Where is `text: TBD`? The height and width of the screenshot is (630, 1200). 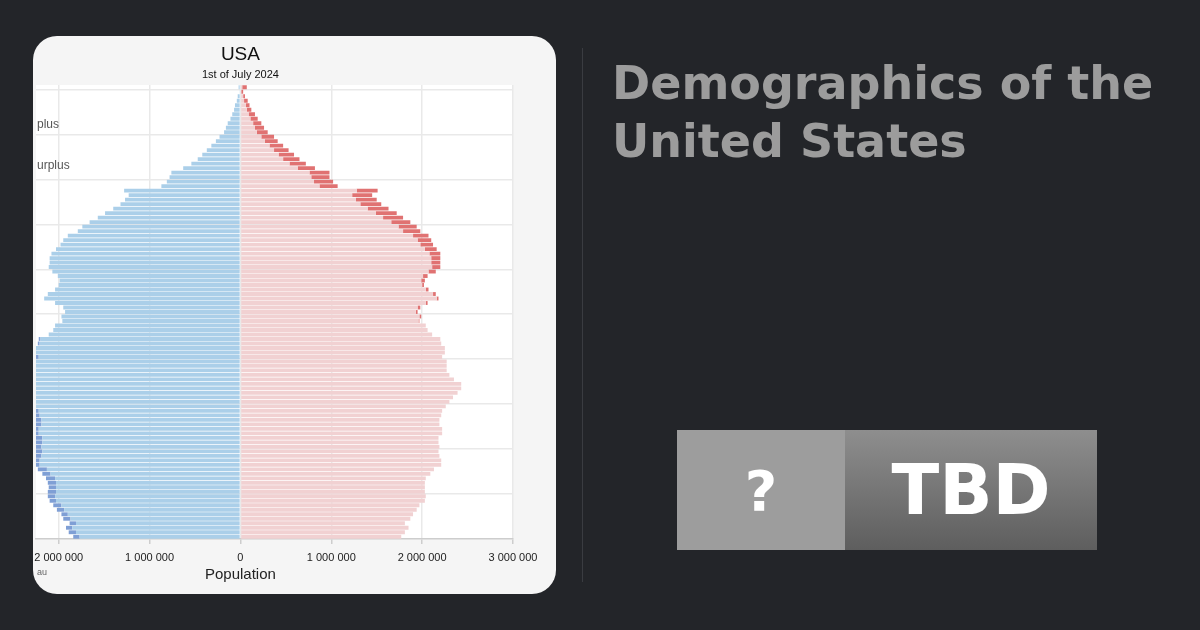 text: TBD is located at coordinates (971, 490).